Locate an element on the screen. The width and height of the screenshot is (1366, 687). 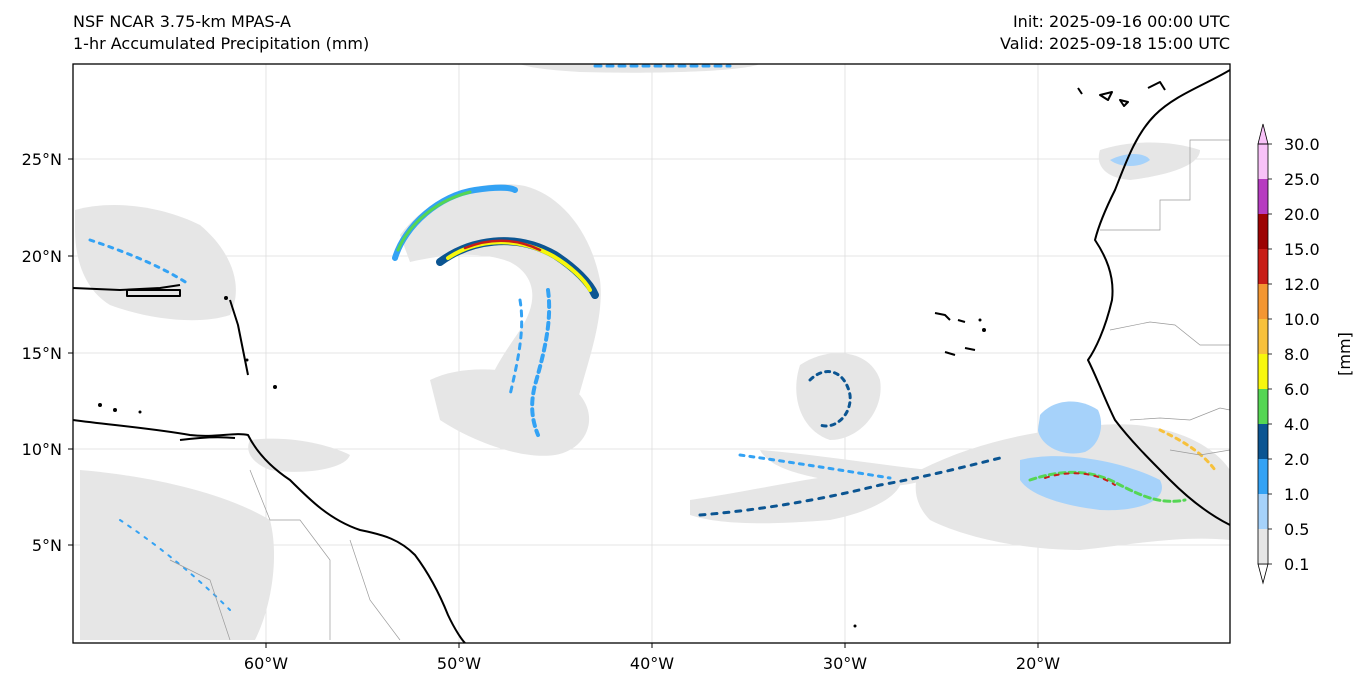
border-mali-mauritania is located at coordinates (1169, 333).